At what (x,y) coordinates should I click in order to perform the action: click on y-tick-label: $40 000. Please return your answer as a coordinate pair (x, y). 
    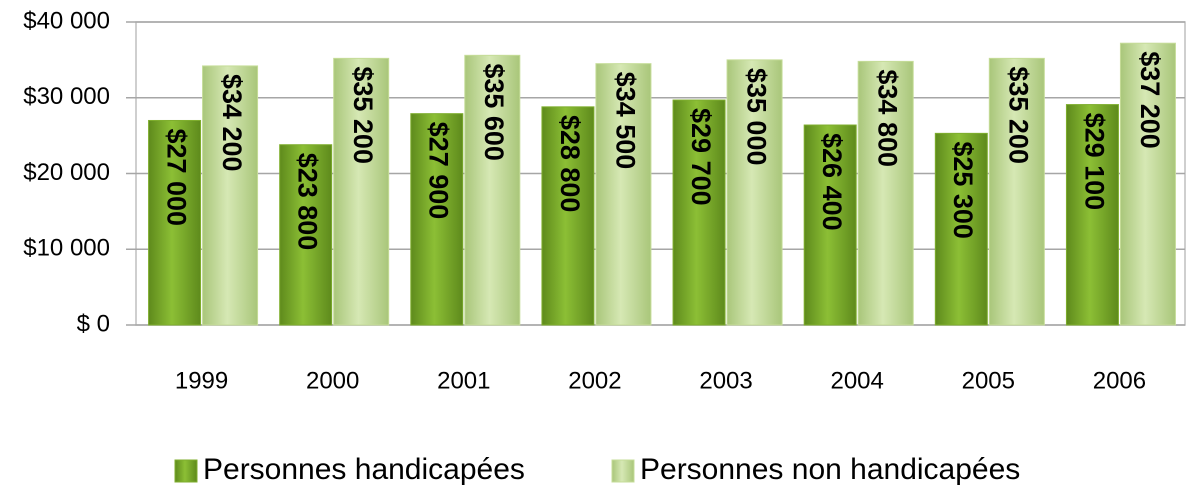
    Looking at the image, I should click on (66, 20).